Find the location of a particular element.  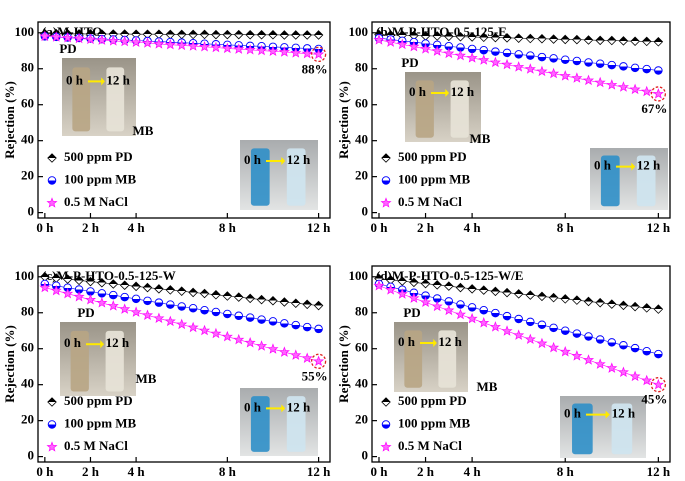

x-tick-label: 0 h is located at coordinates (379, 471).